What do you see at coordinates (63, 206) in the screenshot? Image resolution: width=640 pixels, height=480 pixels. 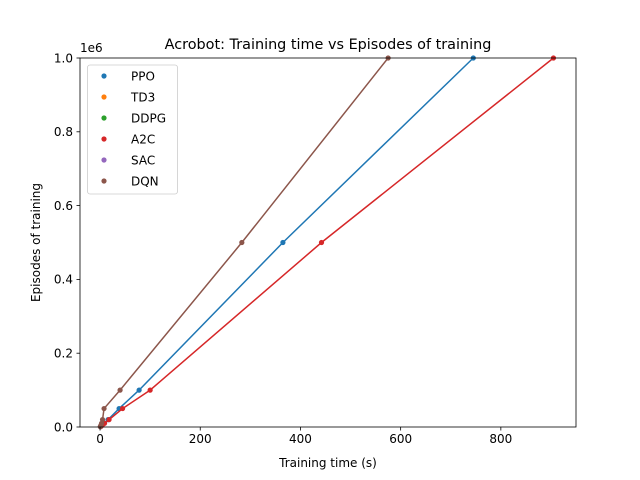 I see `y-tick-label: 0.6` at bounding box center [63, 206].